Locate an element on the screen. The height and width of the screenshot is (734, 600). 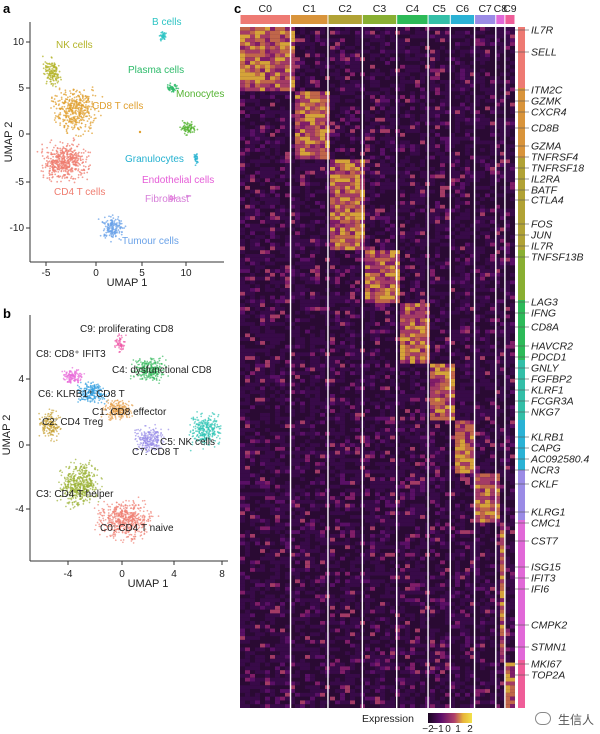
panel-a-xtick: 10 is located at coordinates (186, 273).